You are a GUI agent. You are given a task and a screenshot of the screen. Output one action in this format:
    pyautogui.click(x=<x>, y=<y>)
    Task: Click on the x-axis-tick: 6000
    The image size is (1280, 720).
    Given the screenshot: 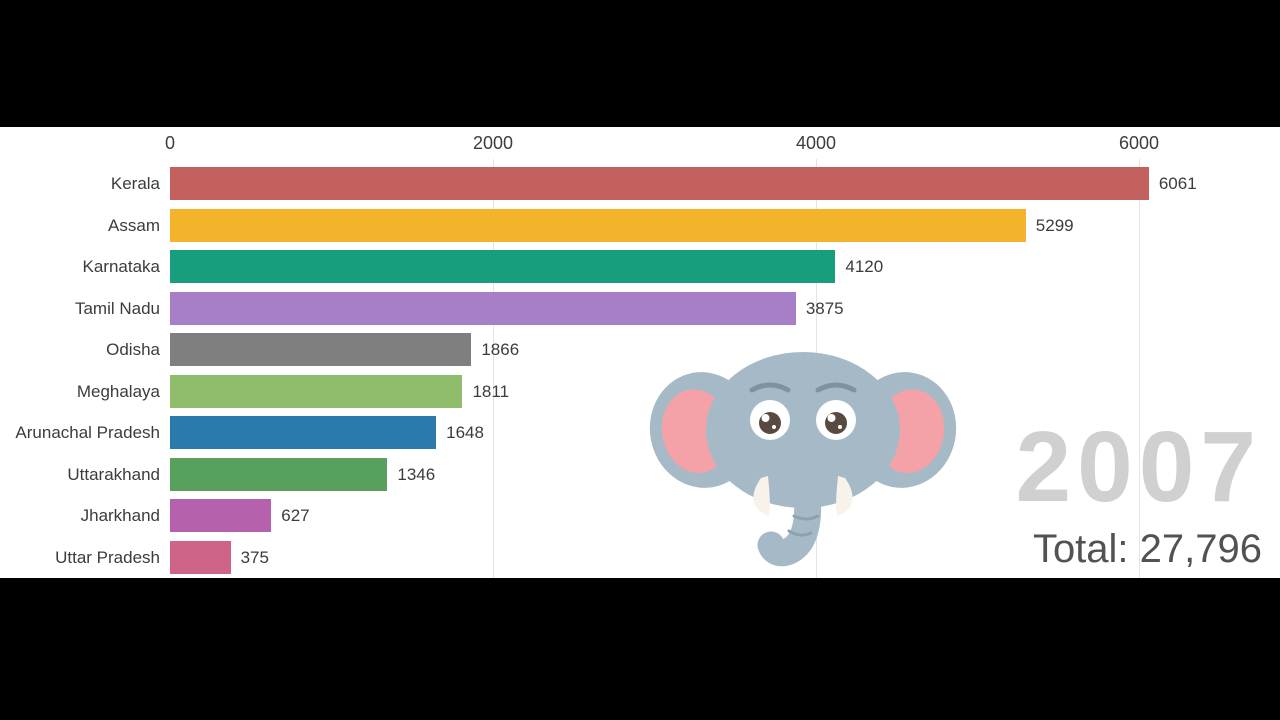 What is the action you would take?
    pyautogui.click(x=1139, y=143)
    